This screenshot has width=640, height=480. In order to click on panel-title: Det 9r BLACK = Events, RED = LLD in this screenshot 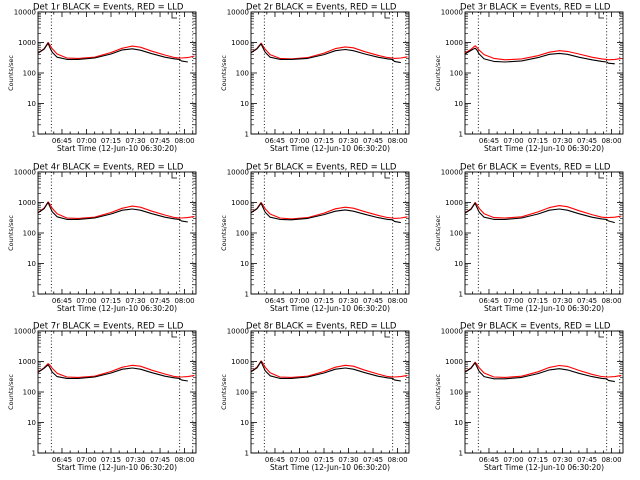, I will do `click(535, 327)`.